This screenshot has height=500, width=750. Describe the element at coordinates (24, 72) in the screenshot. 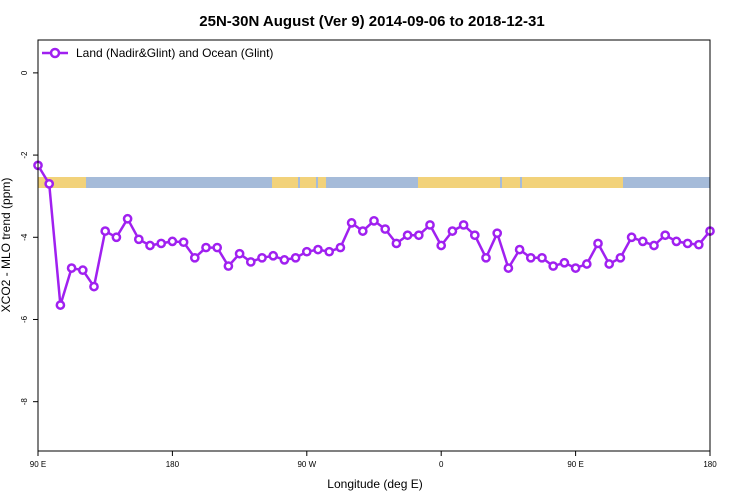

I see `y-tick-label: 0` at that location.